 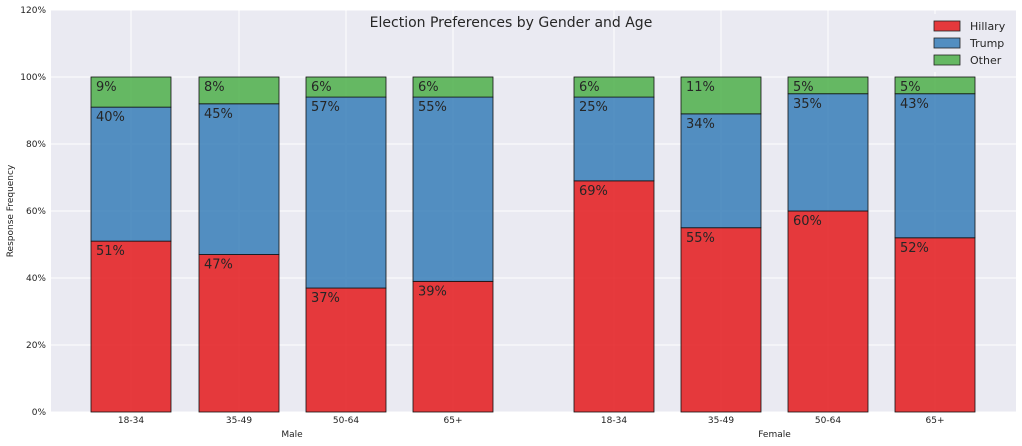 I want to click on bar-label-other: 8%, so click(x=214, y=87).